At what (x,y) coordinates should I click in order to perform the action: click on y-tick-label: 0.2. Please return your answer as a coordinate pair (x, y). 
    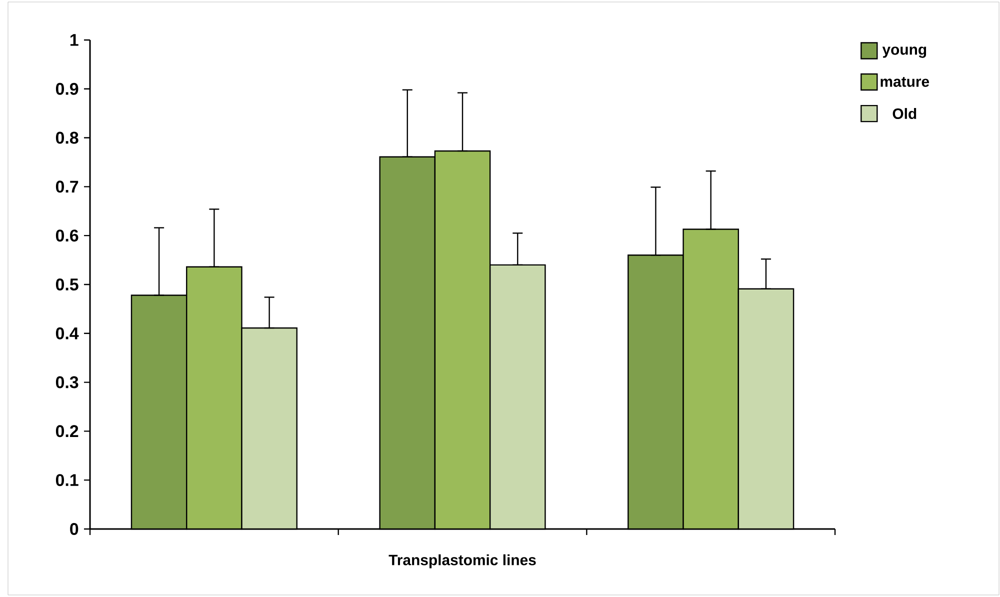
    Looking at the image, I should click on (67, 431).